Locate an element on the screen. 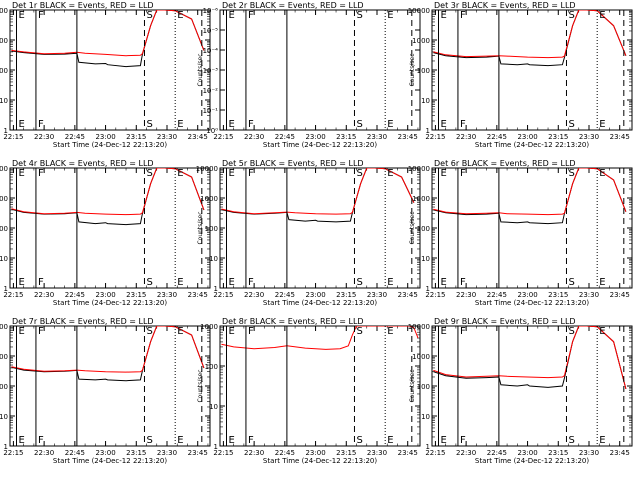 Image resolution: width=640 pixels, height=480 pixels. panel-title: Det 4r BLACK = Events, RED = LLD is located at coordinates (83, 163).